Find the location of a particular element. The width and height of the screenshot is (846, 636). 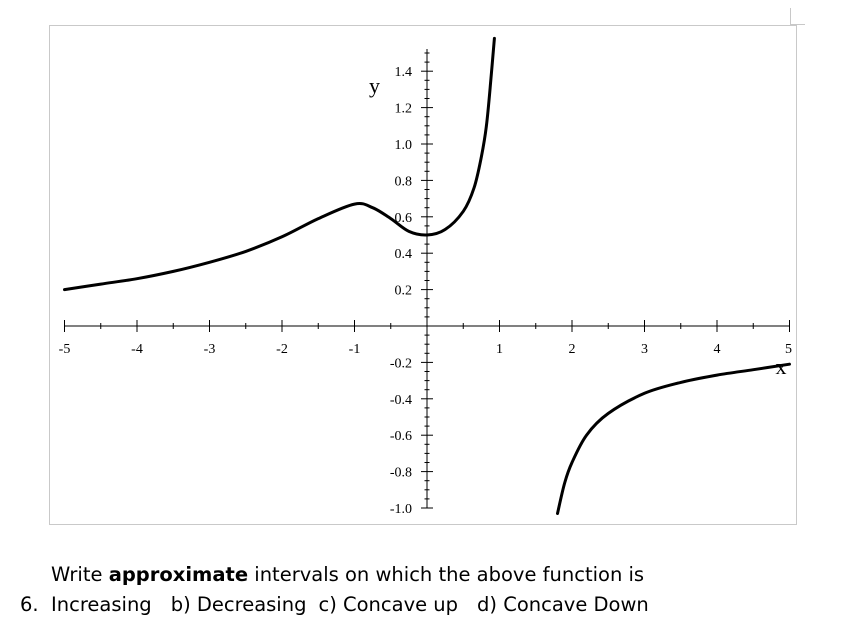

y-tick-label: 1.4 is located at coordinates (404, 72).